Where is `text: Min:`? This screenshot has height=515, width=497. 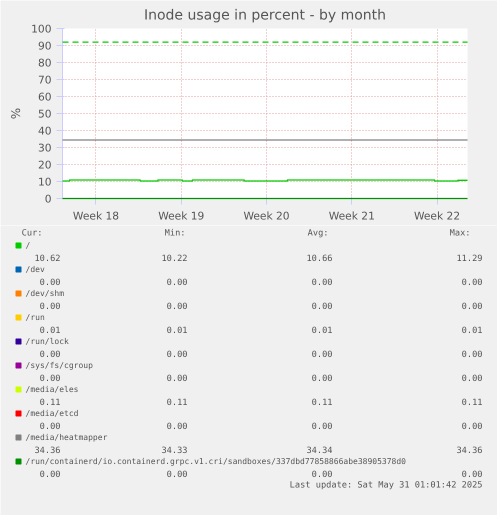
text: Min: is located at coordinates (175, 233).